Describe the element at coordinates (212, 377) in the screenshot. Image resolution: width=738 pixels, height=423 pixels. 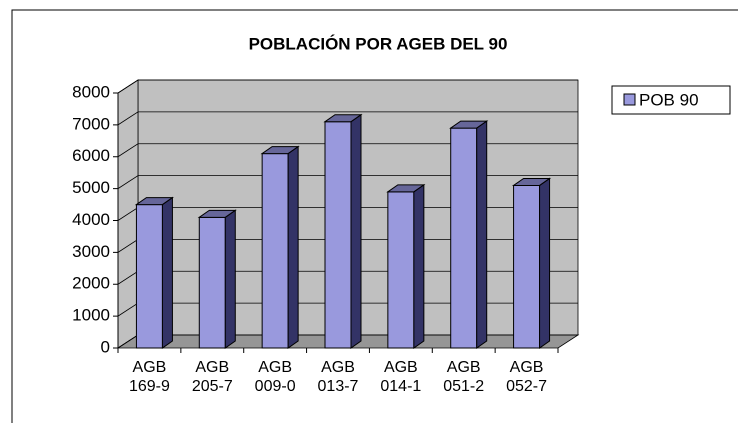
I see `x-tick-label: AGB 205-7` at that location.